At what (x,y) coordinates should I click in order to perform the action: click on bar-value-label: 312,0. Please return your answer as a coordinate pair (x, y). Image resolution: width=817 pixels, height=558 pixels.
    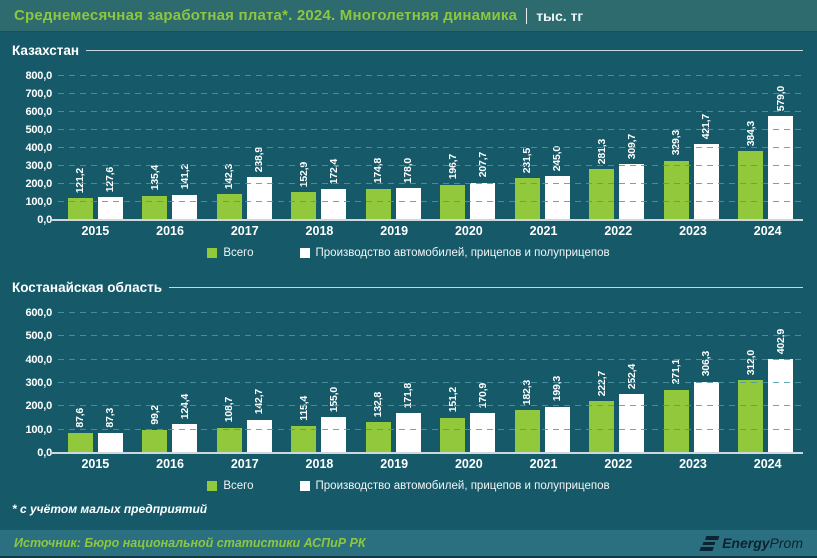
    Looking at the image, I should click on (750, 362).